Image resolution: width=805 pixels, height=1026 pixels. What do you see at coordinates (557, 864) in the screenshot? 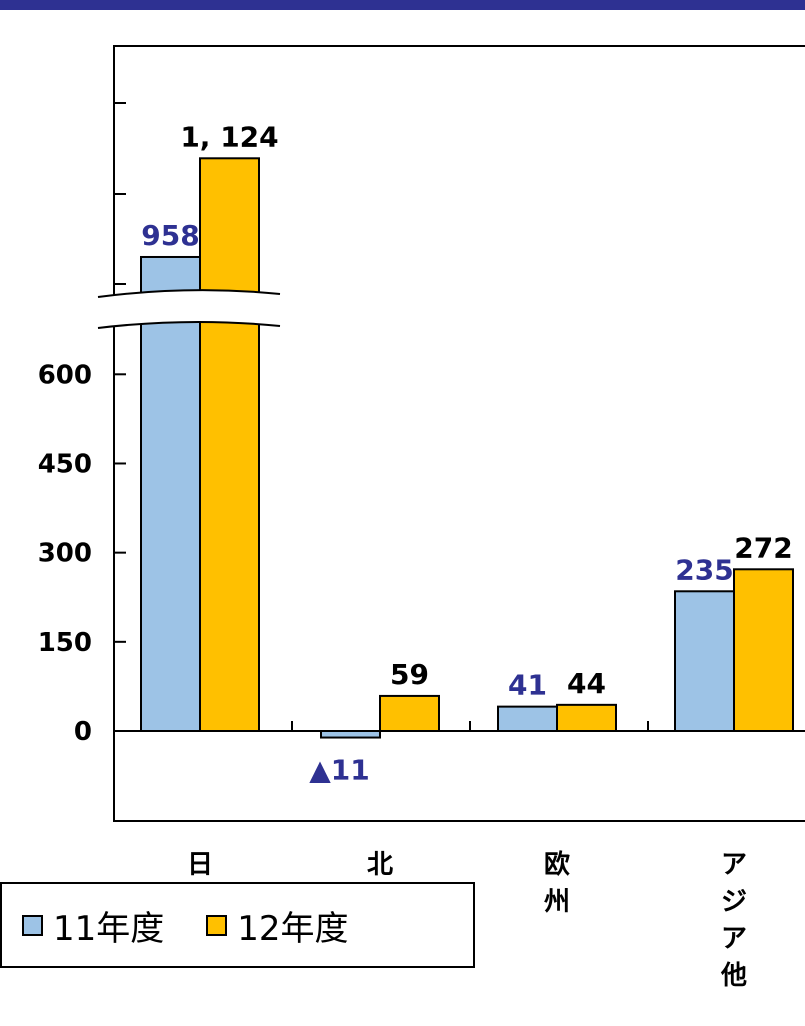
I see `category-label: 欧` at bounding box center [557, 864].